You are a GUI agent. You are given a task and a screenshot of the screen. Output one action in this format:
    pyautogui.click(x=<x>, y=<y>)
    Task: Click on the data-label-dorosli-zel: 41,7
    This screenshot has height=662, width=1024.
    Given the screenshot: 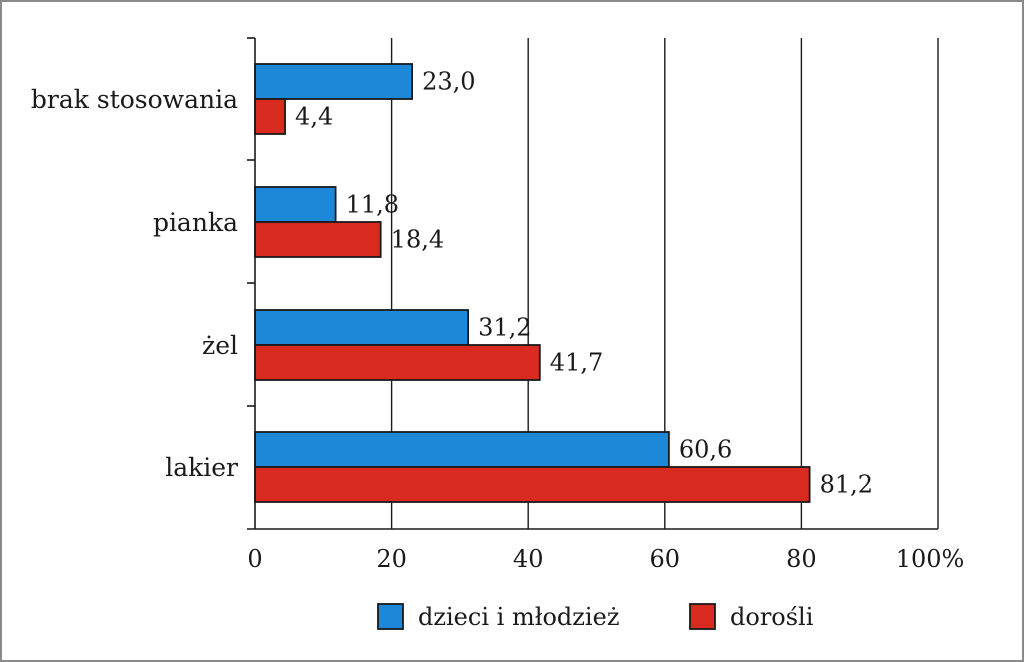 What is the action you would take?
    pyautogui.click(x=576, y=363)
    